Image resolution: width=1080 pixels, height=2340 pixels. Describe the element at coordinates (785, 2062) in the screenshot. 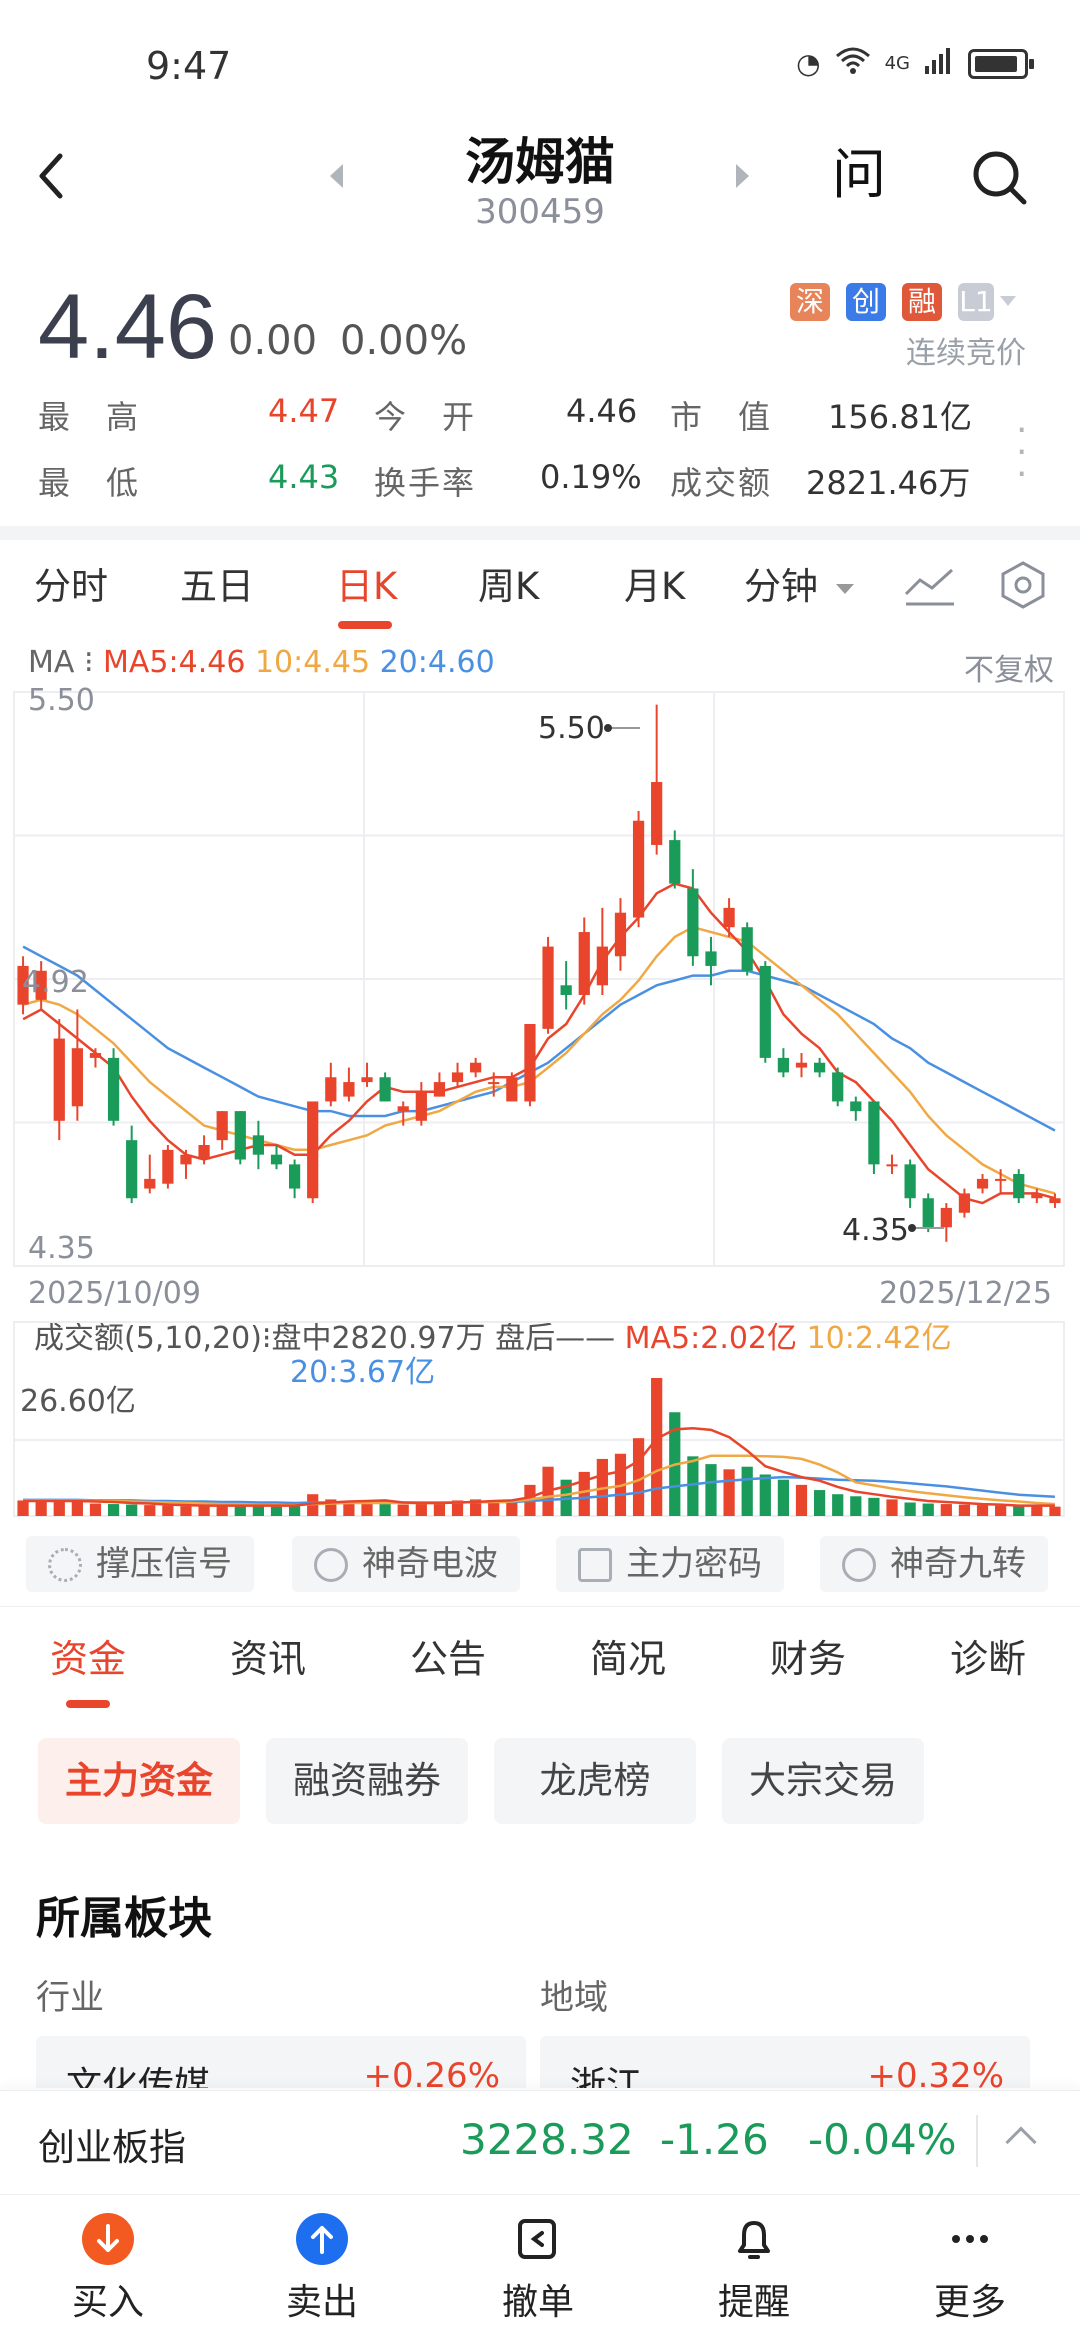

I see `region-card: 浙江 +0.32%` at that location.